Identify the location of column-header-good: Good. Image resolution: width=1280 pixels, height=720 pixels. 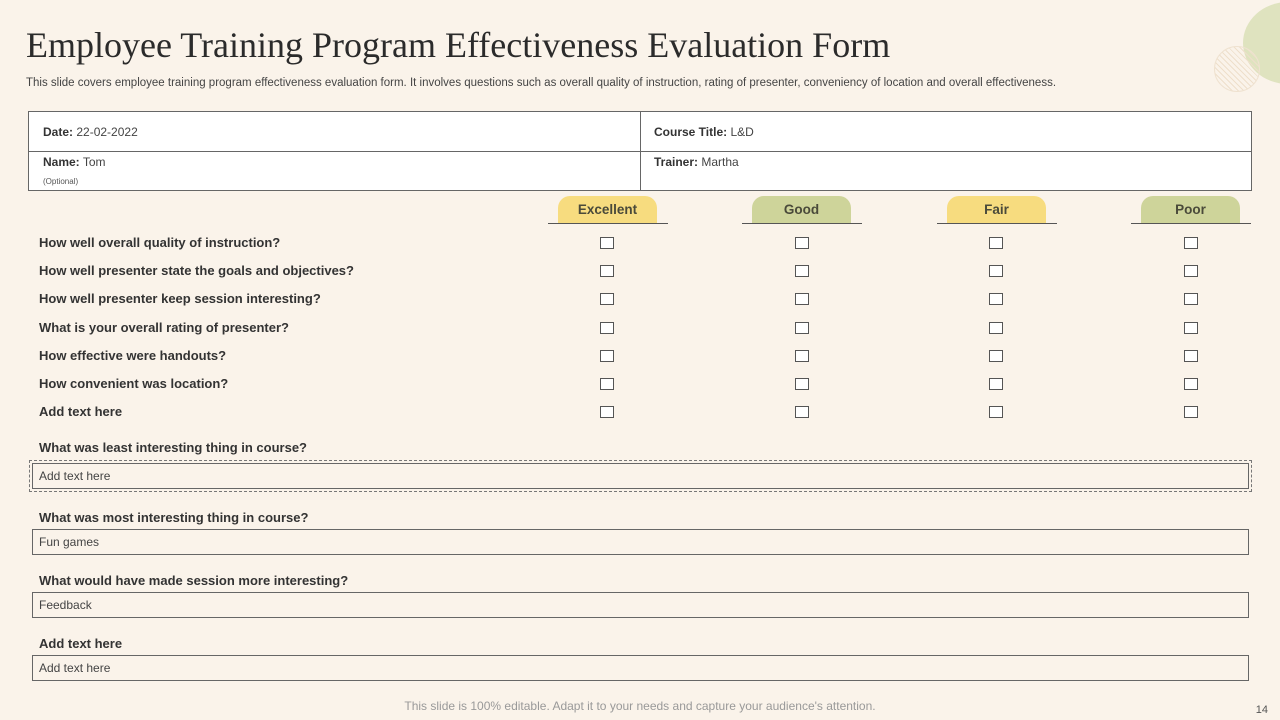
(802, 210).